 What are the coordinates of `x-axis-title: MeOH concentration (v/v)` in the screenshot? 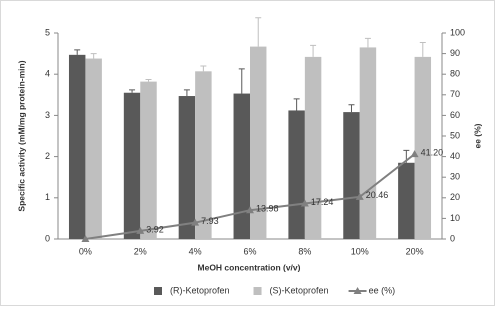 It's located at (249, 267).